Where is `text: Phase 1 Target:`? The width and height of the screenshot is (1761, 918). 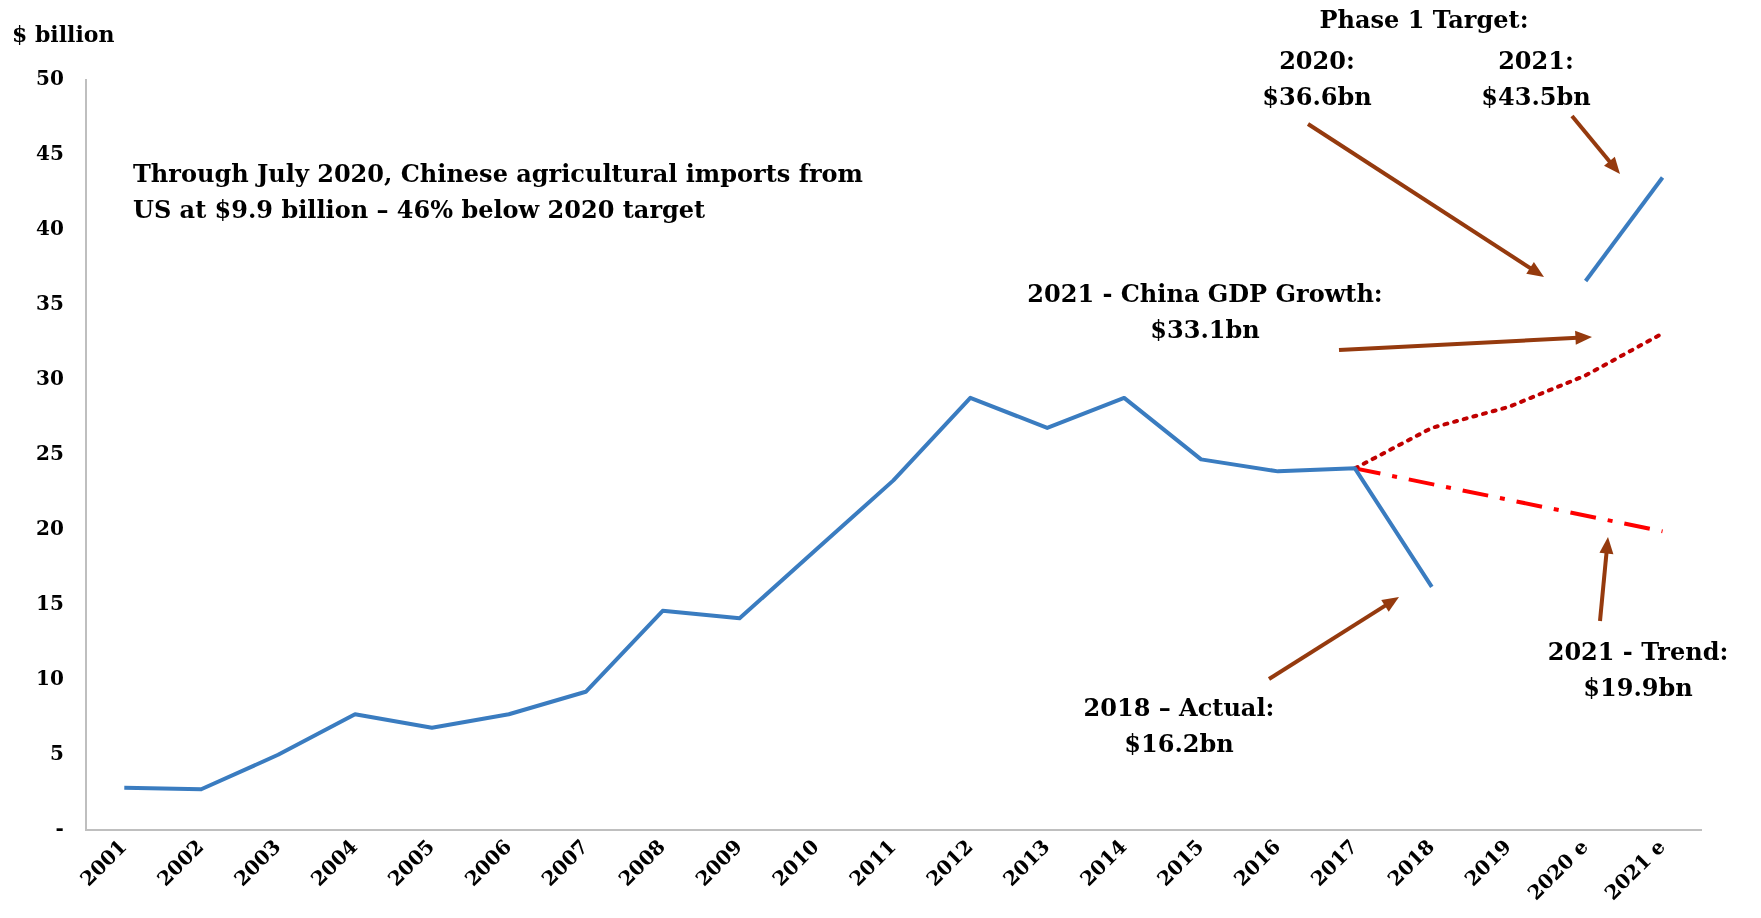 text: Phase 1 Target: is located at coordinates (1424, 20).